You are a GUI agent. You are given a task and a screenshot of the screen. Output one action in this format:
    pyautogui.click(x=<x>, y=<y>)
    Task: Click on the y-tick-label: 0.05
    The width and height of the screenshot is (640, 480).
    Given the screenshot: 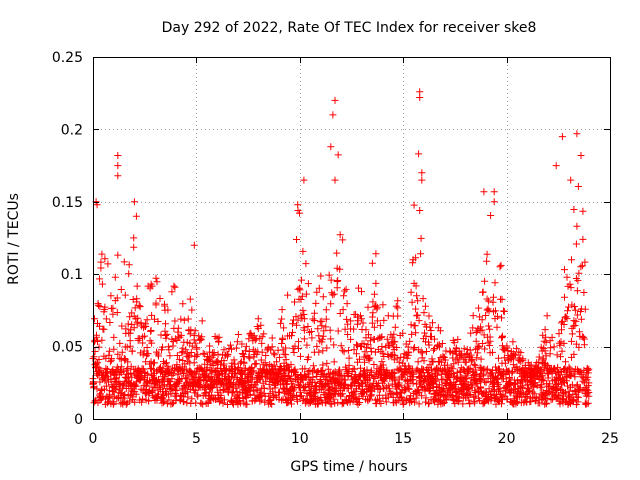 What is the action you would take?
    pyautogui.click(x=67, y=348)
    